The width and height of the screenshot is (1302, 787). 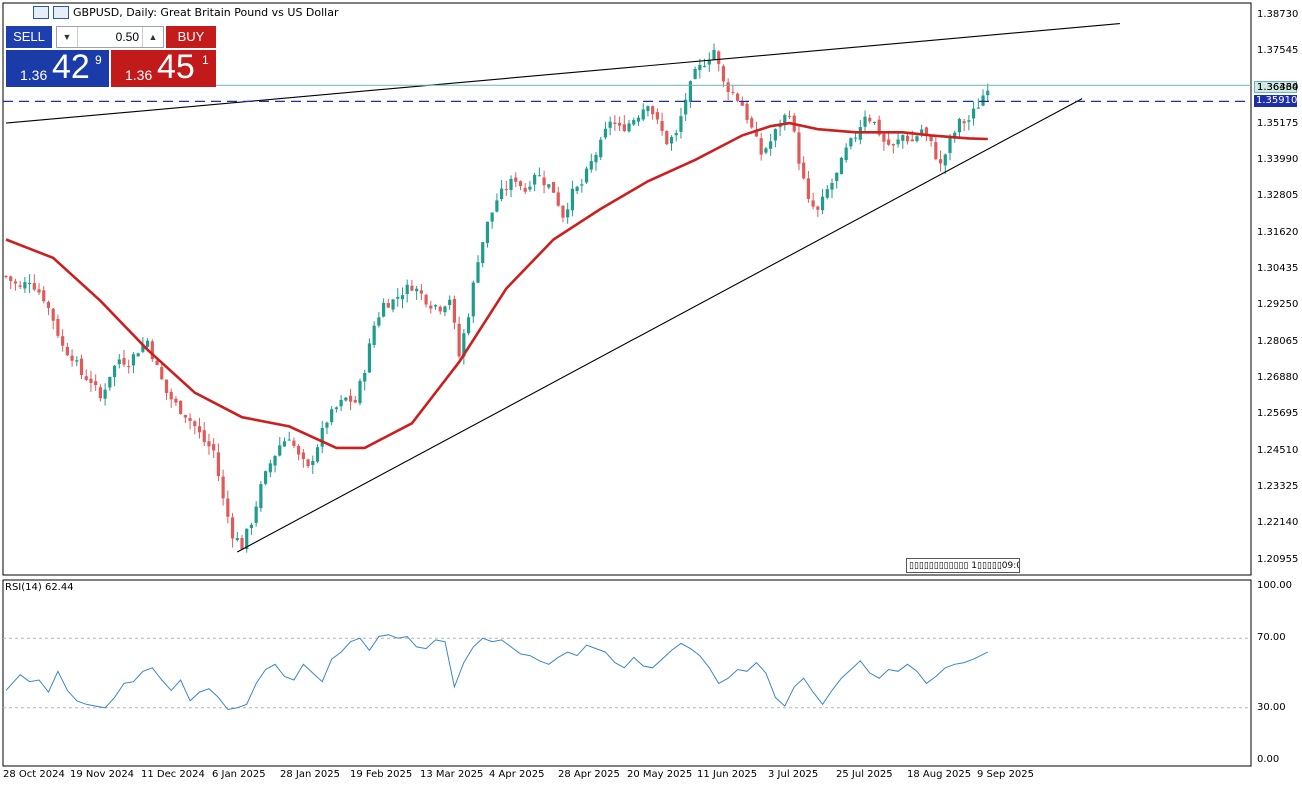 I want to click on ask-price-display: 1.36 45 1, so click(x=163, y=67).